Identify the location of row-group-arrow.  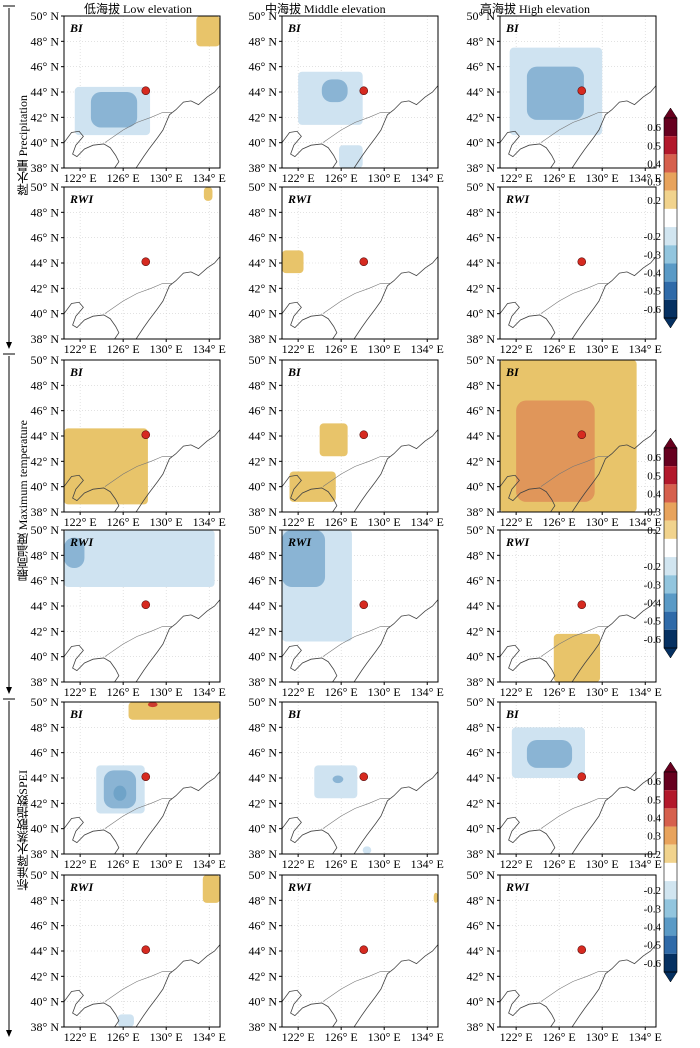
(9, 690).